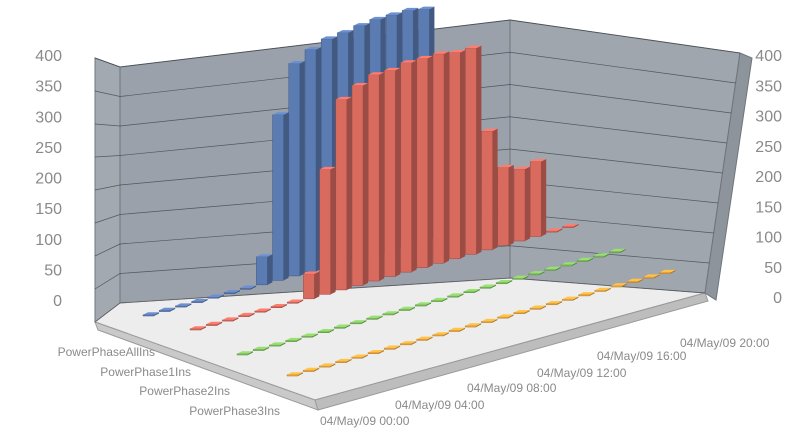  I want to click on y-tick-label-left: 350, so click(48, 87).